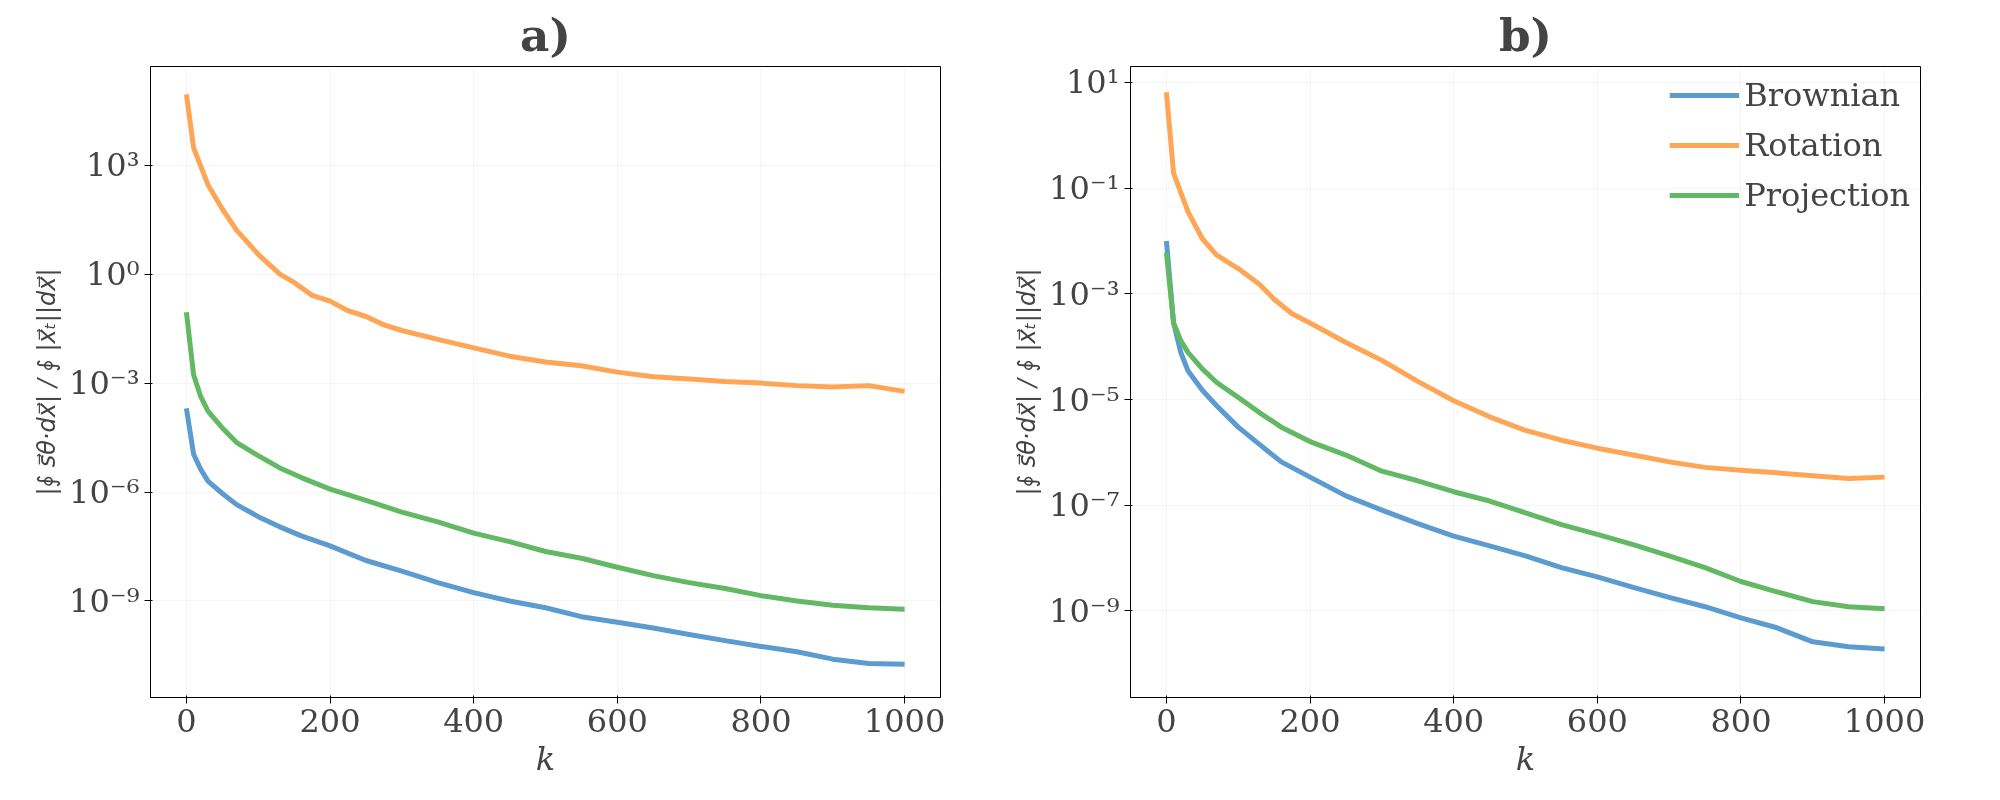  Describe the element at coordinates (112, 274) in the screenshot. I see `y-tick-label: 10⁰` at that location.